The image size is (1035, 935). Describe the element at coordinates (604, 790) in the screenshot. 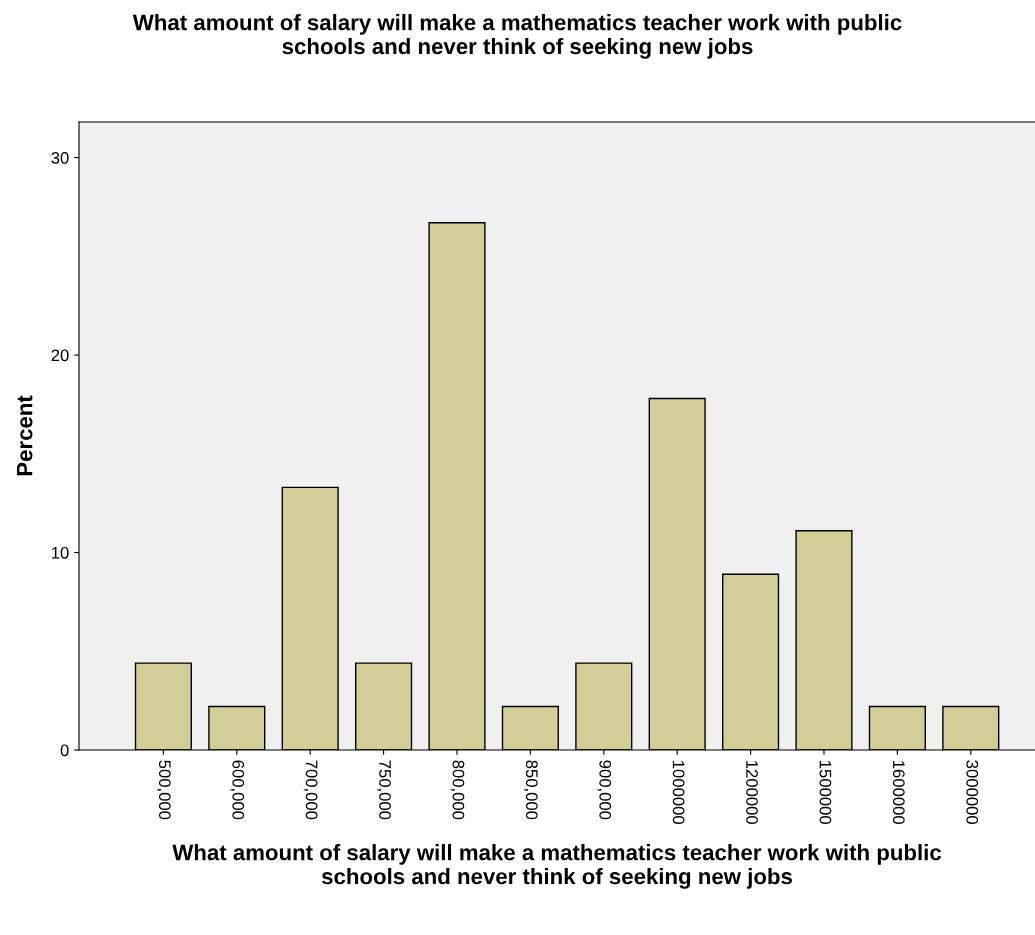

I see `x-tick-label: 900,000` at that location.